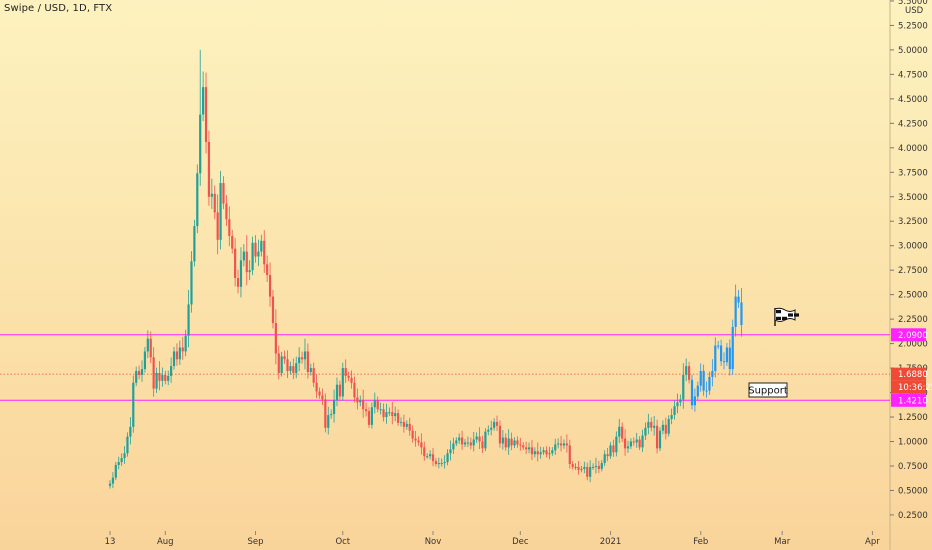 The width and height of the screenshot is (932, 550). Describe the element at coordinates (913, 320) in the screenshot. I see `y-tick-label: 2.2500` at that location.